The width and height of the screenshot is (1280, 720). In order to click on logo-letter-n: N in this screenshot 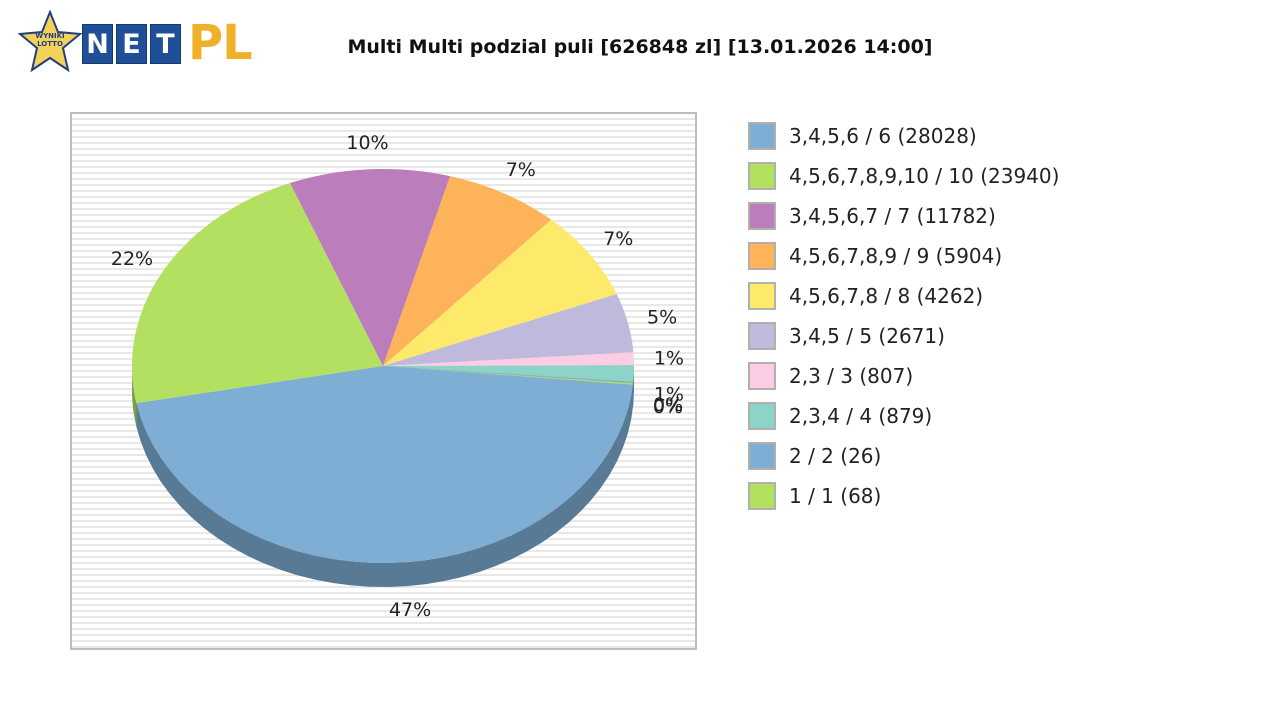, I will do `click(97, 44)`.